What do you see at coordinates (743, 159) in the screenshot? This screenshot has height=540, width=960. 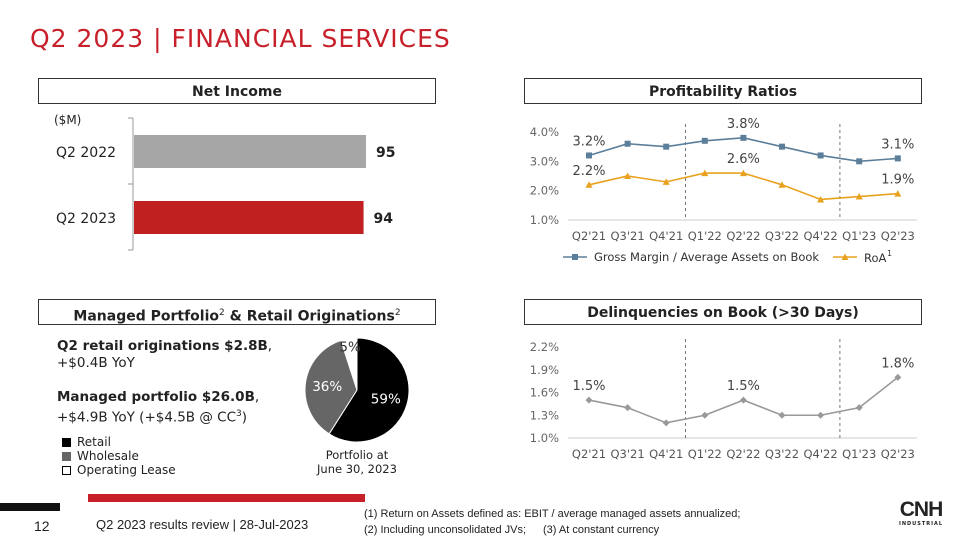 I see `data-label: 2.6%` at bounding box center [743, 159].